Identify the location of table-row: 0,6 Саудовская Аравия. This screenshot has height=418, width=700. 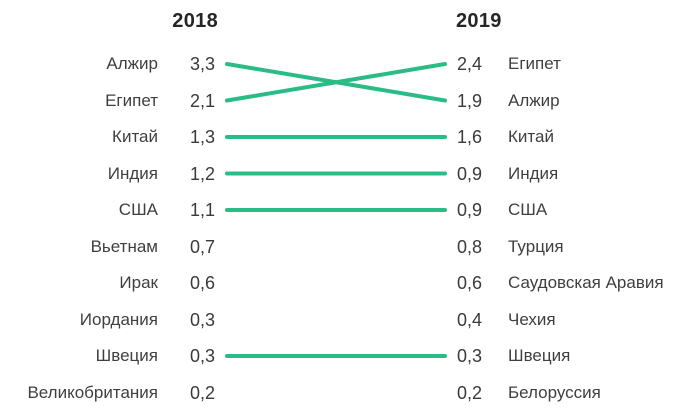
(578, 283).